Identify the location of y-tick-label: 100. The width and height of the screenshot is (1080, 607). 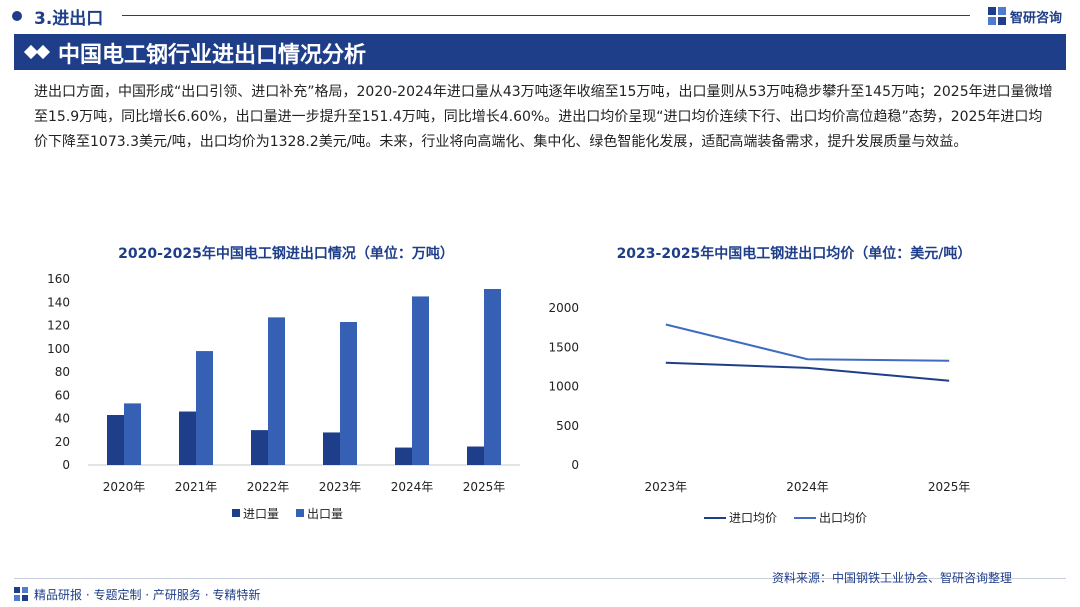
(58, 349).